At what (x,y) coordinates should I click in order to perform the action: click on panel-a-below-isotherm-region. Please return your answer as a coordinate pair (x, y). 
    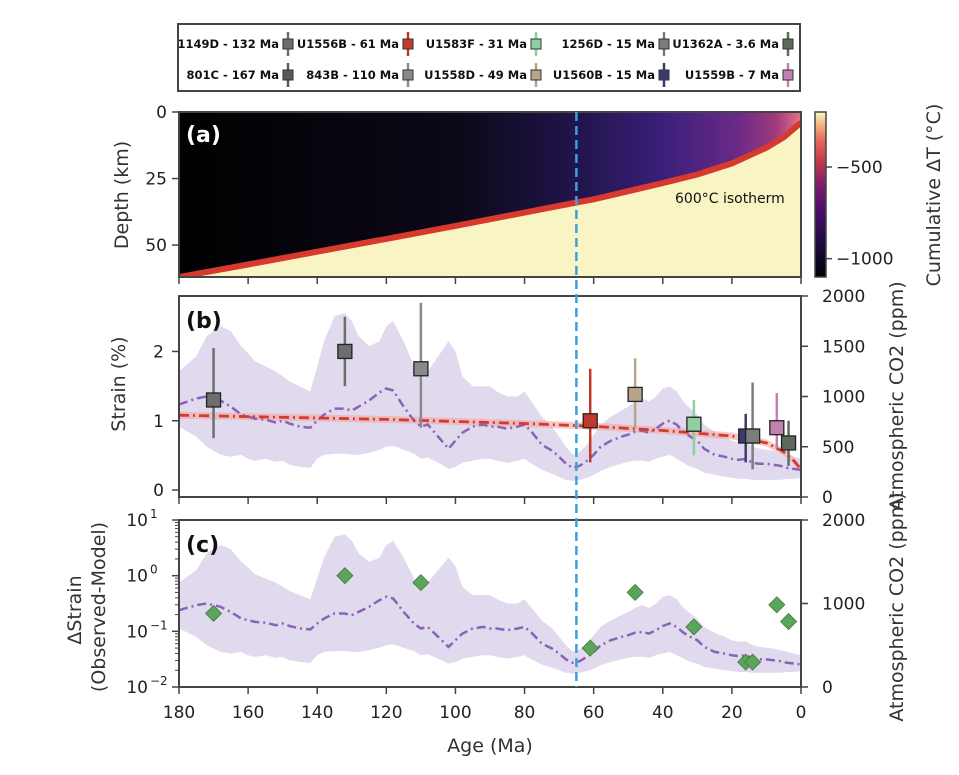
    Looking at the image, I should click on (490, 199).